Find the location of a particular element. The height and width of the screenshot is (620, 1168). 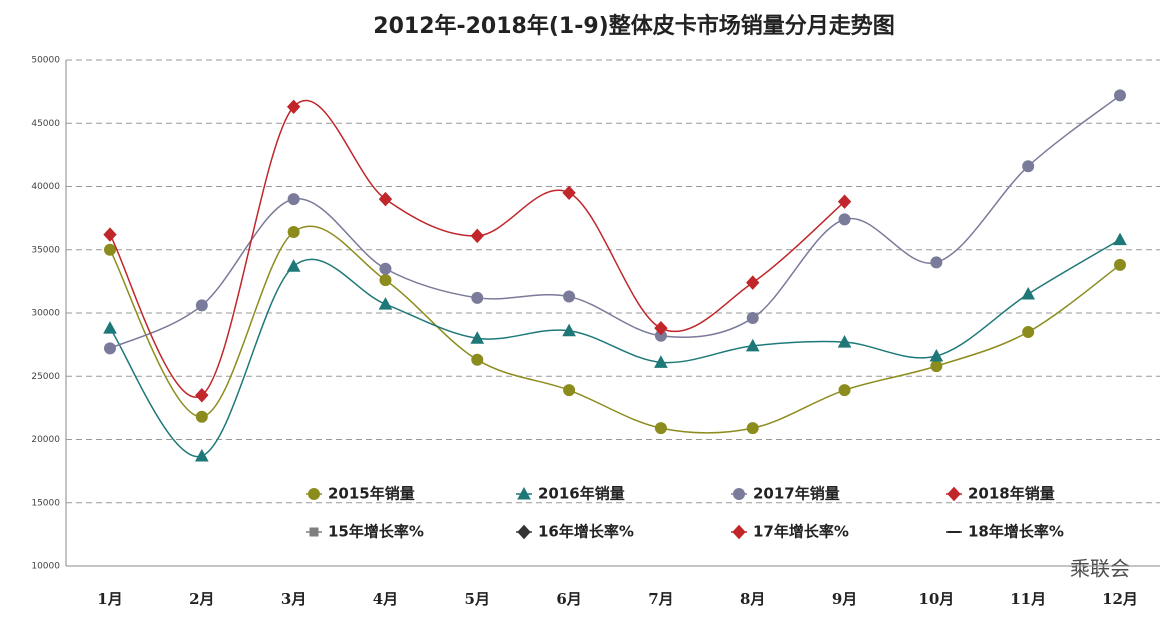

y-tick-label: 40000 is located at coordinates (45, 187).